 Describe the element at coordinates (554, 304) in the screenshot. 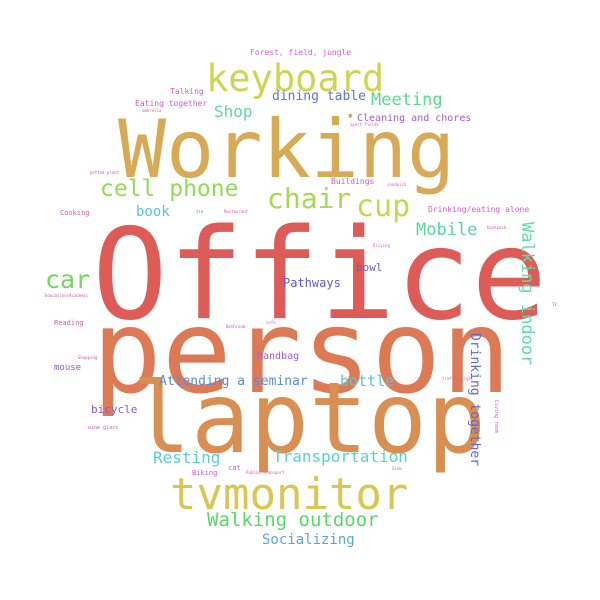

I see `word-tv: TV` at that location.